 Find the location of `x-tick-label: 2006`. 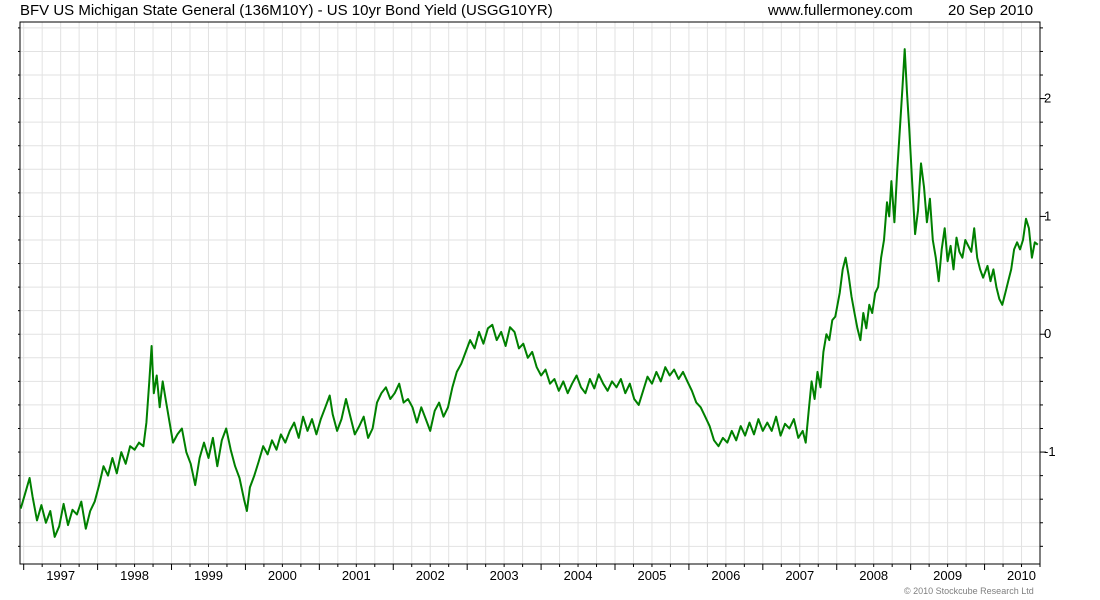

x-tick-label: 2006 is located at coordinates (725, 575).